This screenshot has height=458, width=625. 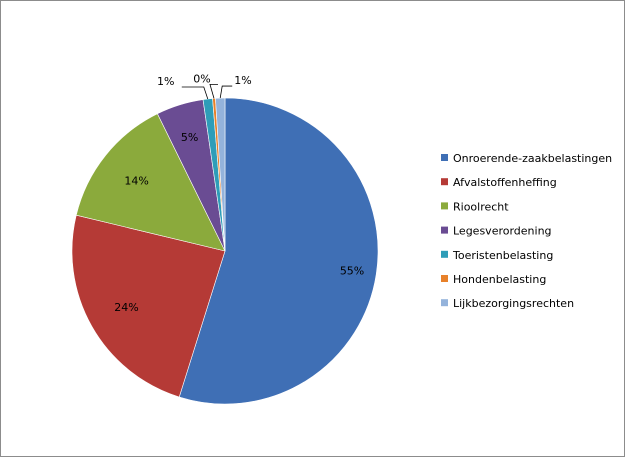 I want to click on leader-line-toeristenbelasting, so click(x=195, y=93).